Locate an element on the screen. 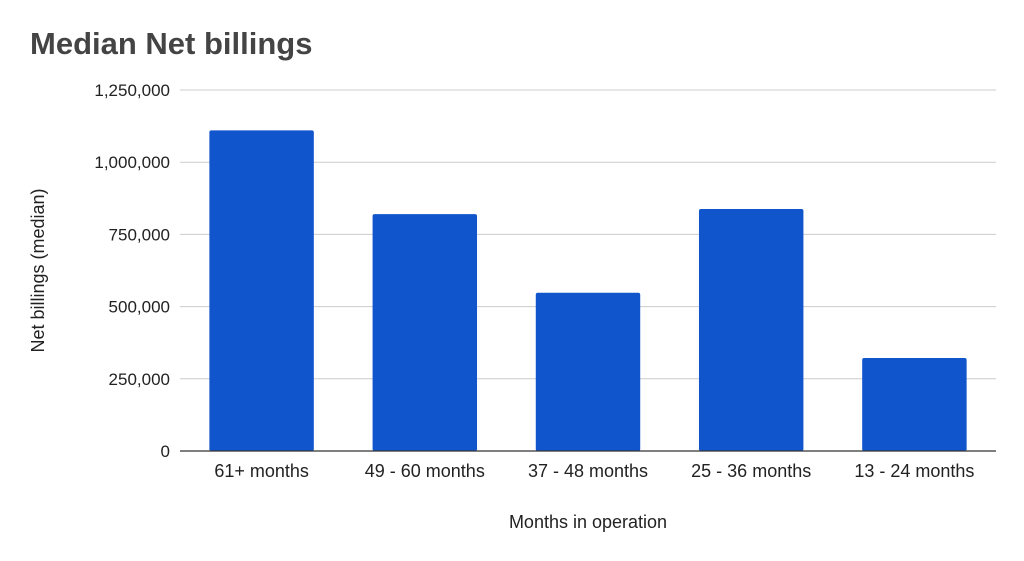 The width and height of the screenshot is (1024, 561). y-tick-label: 1,000,000 is located at coordinates (132, 162).